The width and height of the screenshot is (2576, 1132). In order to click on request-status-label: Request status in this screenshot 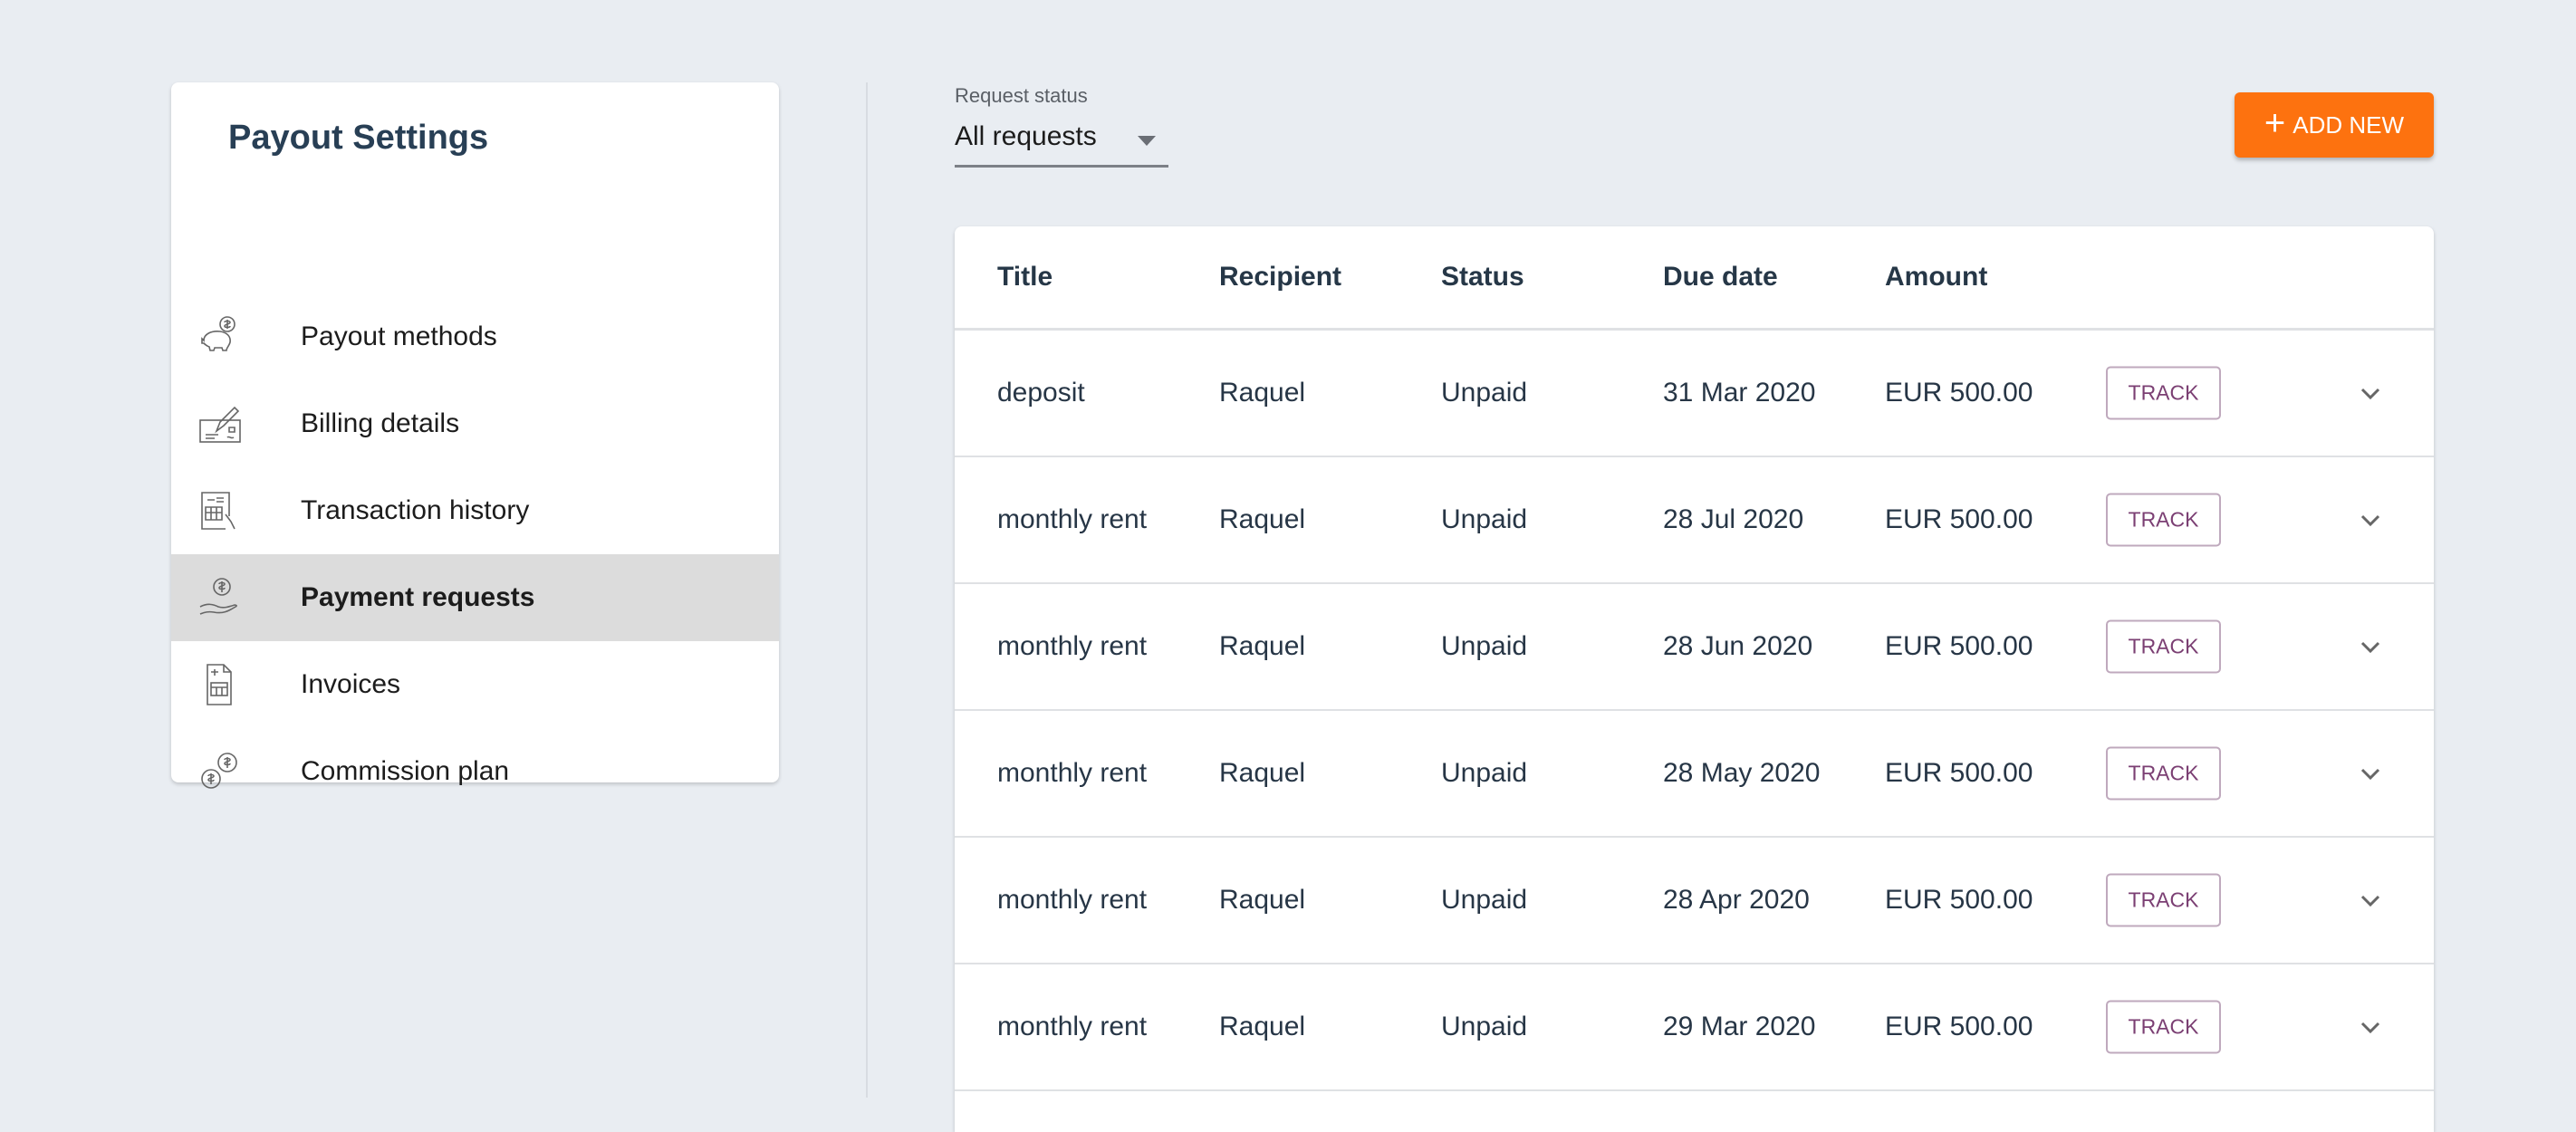, I will do `click(1021, 95)`.